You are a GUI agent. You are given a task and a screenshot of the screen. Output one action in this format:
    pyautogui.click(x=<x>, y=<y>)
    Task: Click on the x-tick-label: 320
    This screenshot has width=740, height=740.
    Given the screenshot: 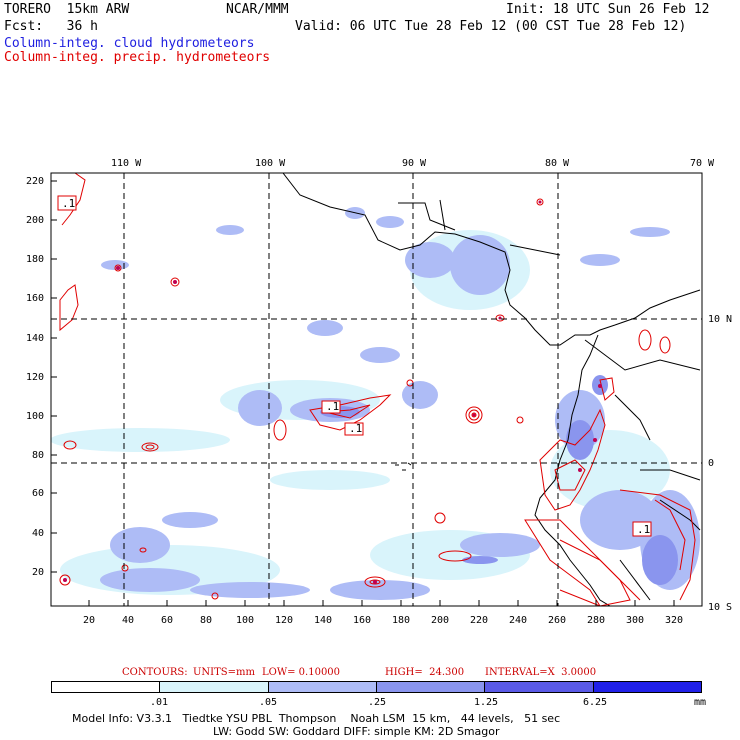 What is the action you would take?
    pyautogui.click(x=674, y=620)
    